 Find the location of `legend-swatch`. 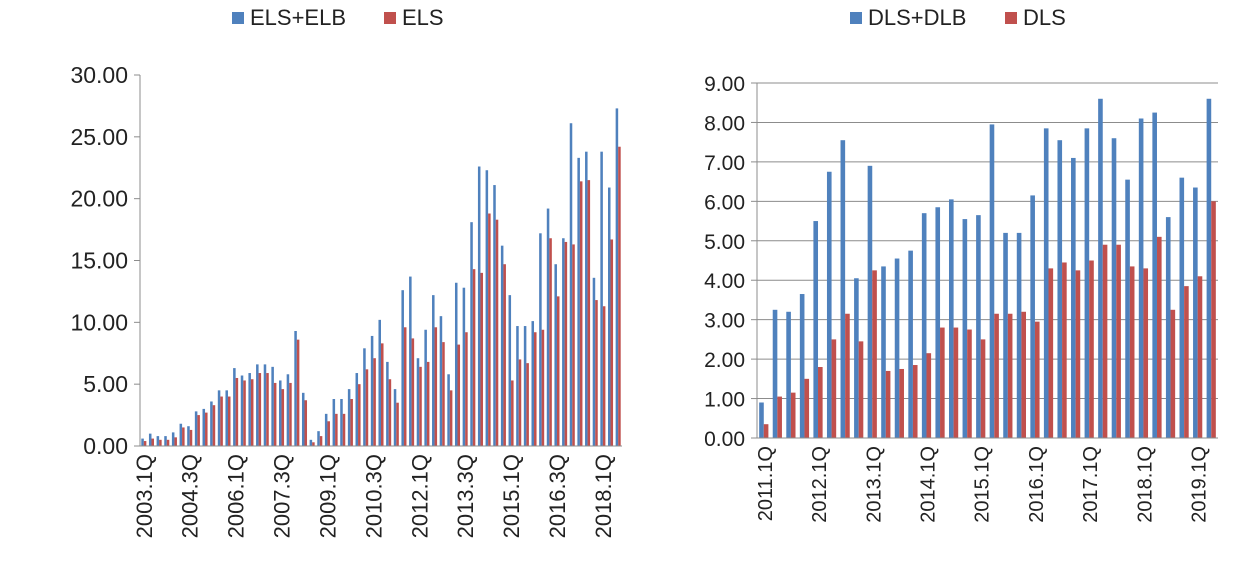

legend-swatch is located at coordinates (390, 18).